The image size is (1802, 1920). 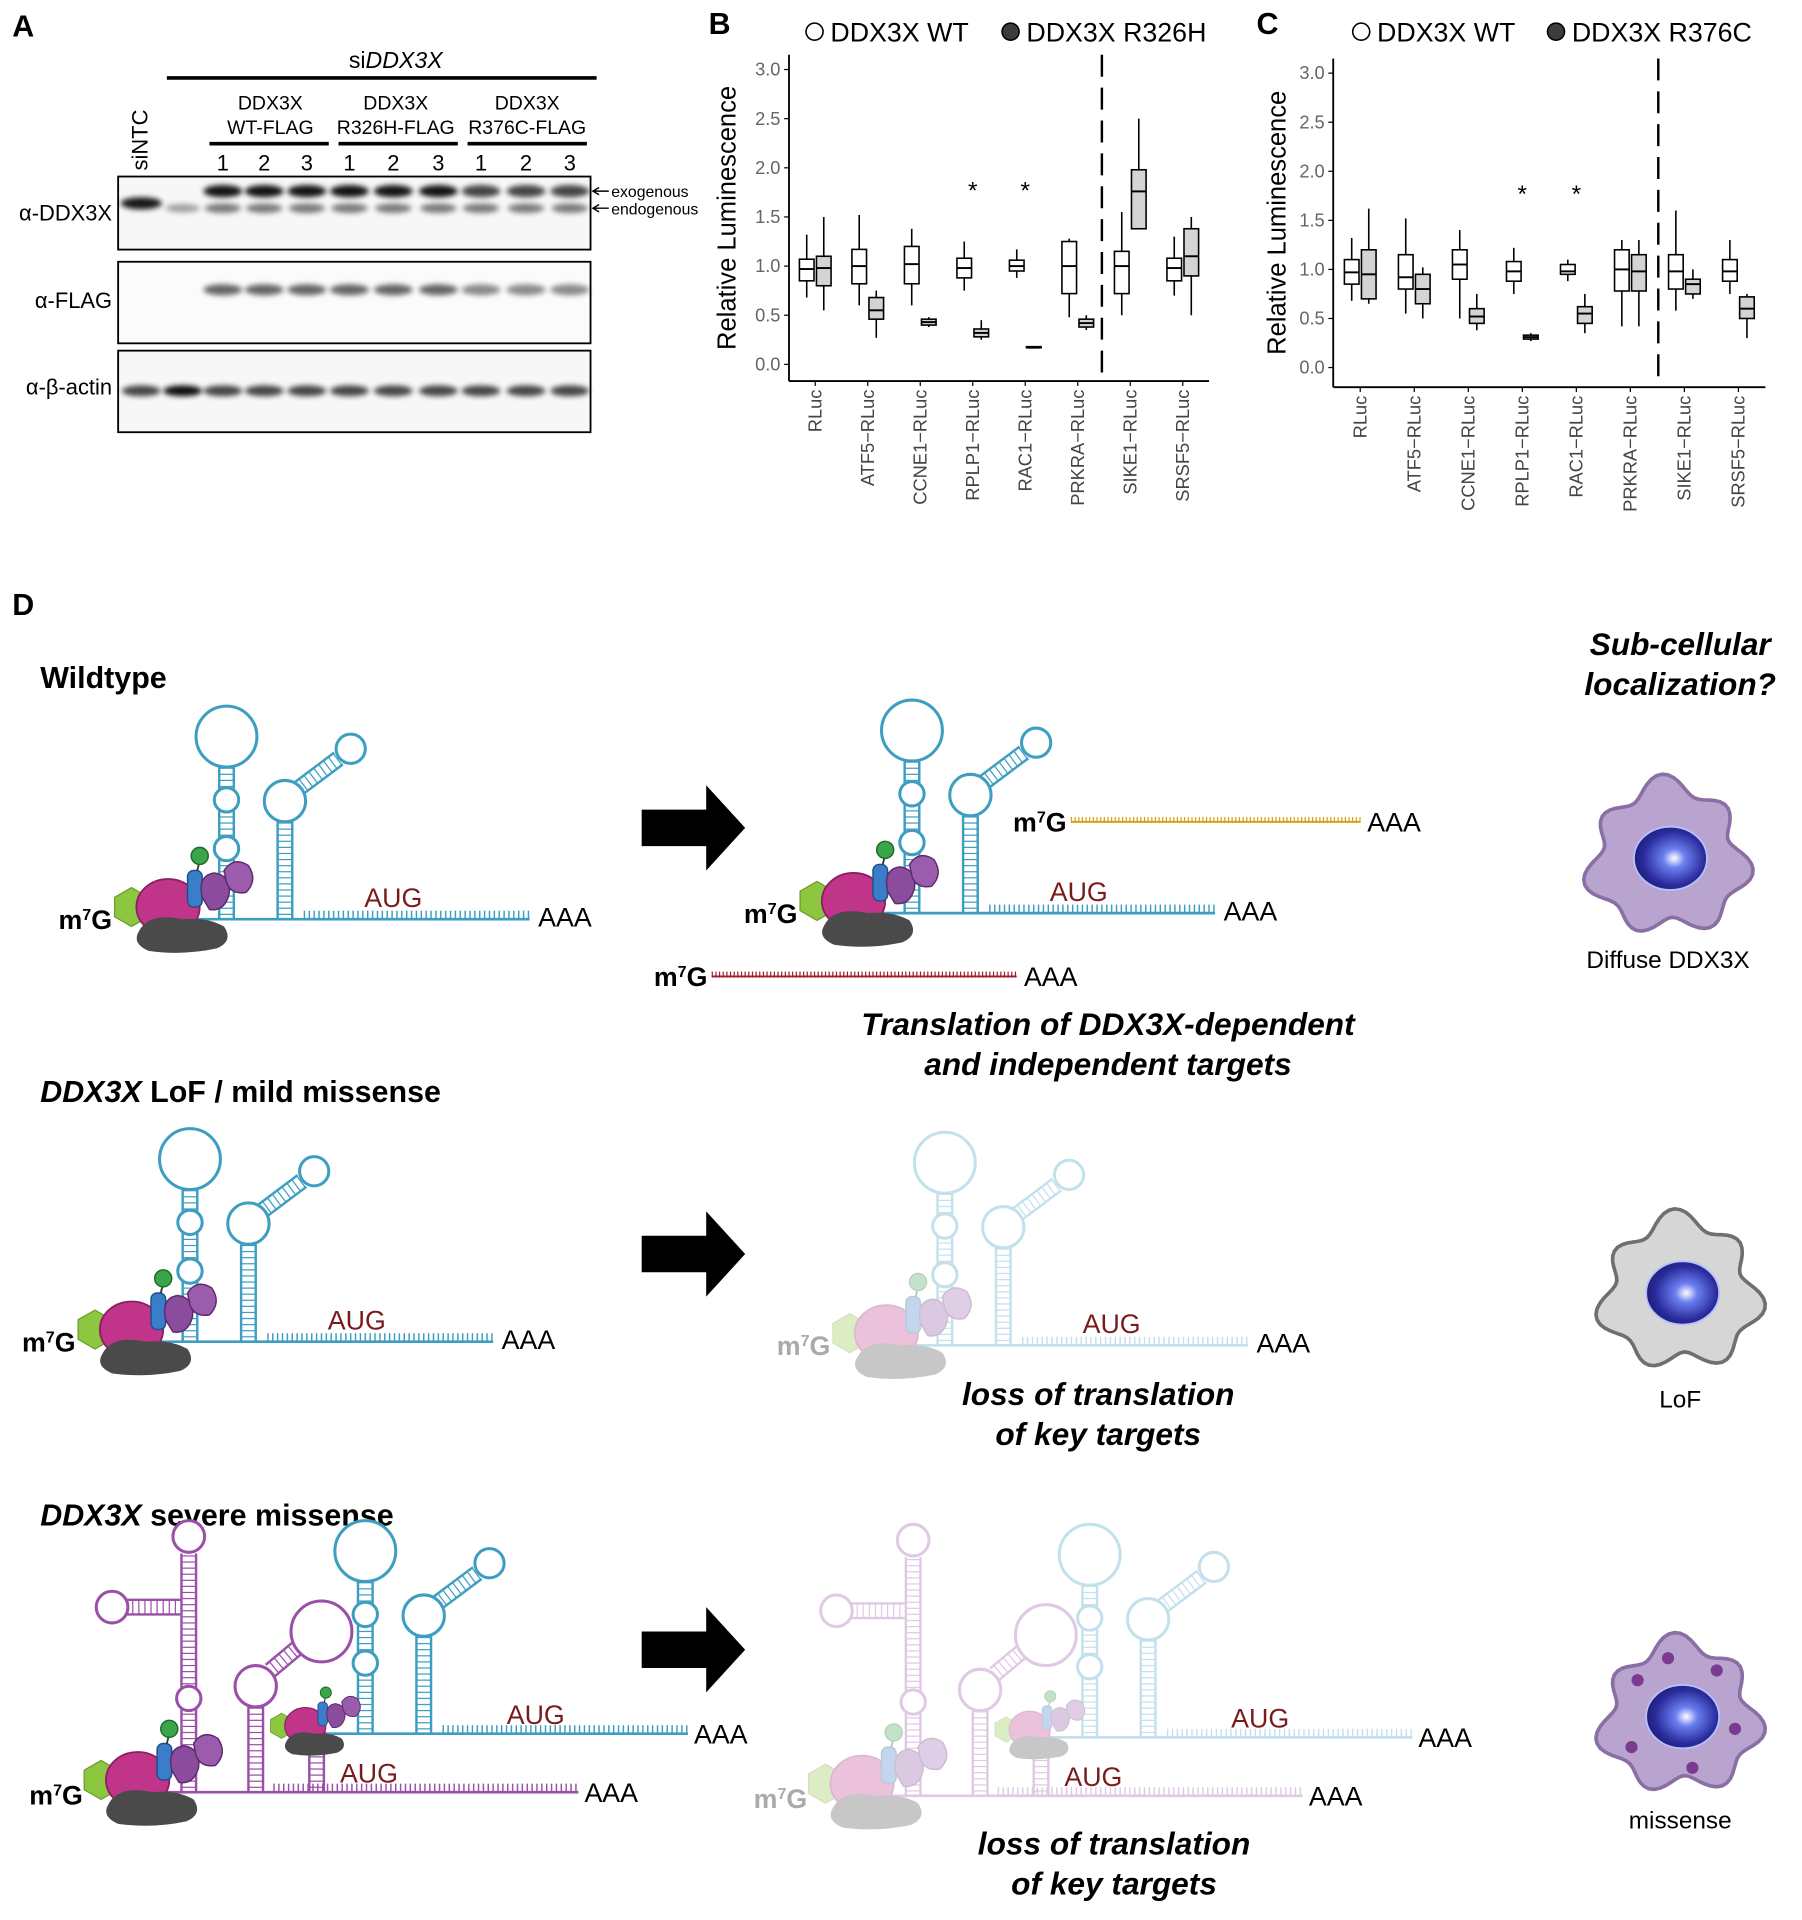 What do you see at coordinates (405, 60) in the screenshot?
I see `sirna-label-part: DDX3X` at bounding box center [405, 60].